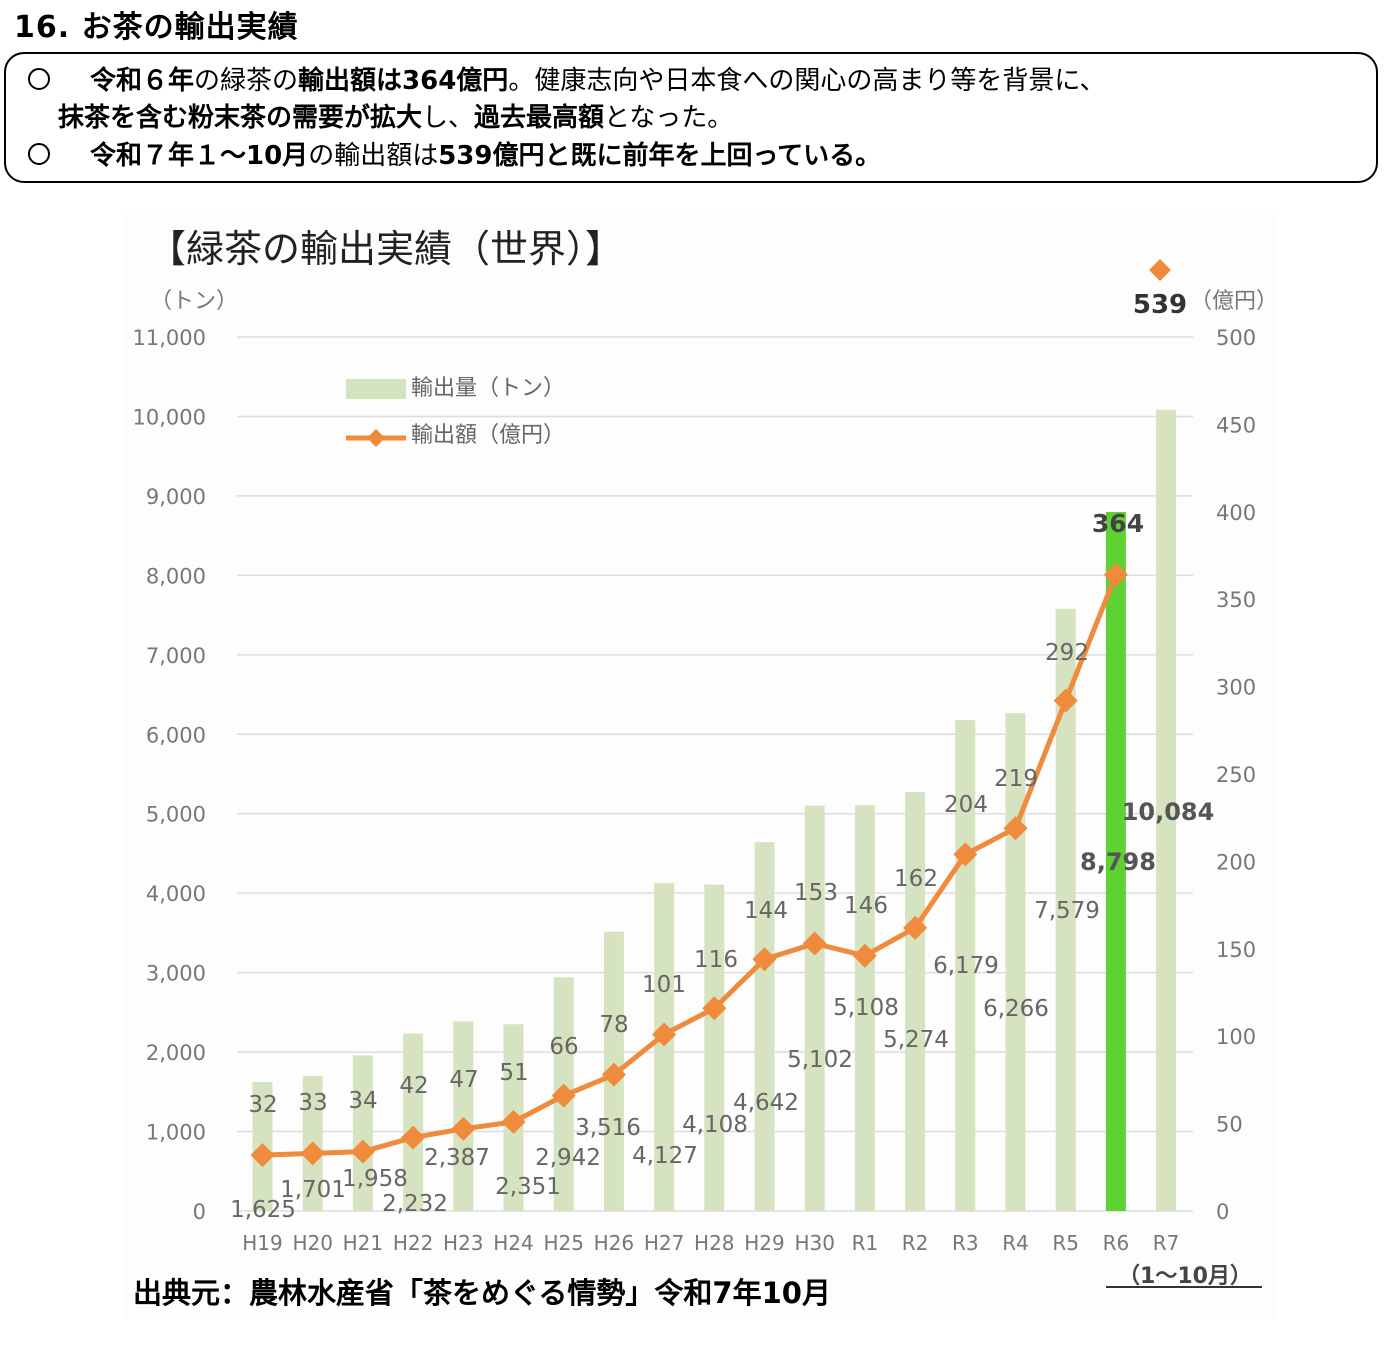  I want to click on line-marker-H19, so click(262, 1155).